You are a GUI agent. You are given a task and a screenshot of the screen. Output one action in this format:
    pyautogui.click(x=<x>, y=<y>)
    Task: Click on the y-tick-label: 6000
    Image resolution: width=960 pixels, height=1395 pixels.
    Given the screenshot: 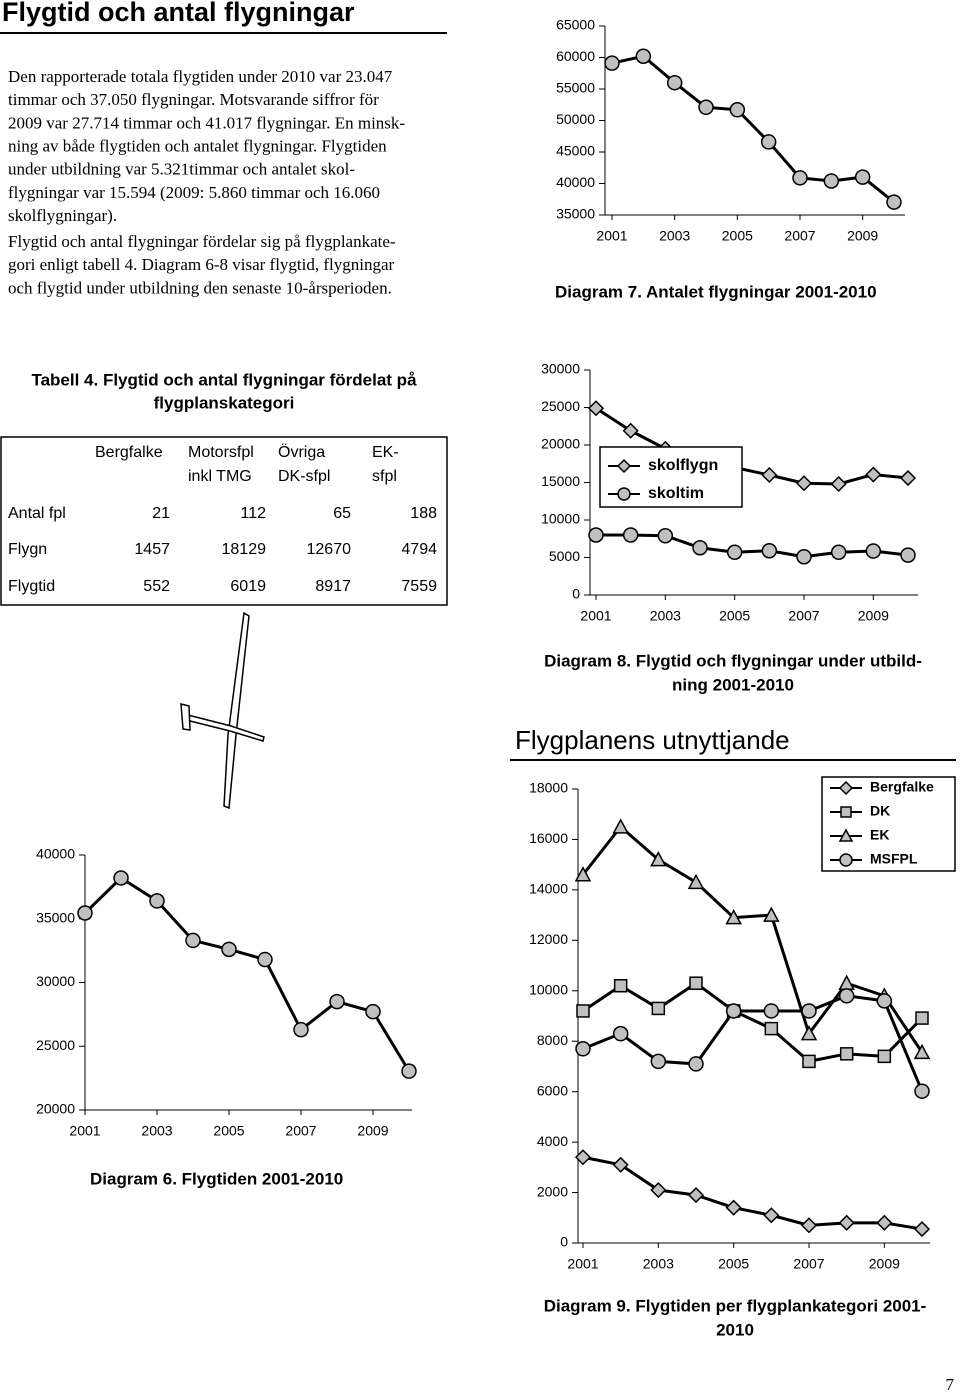 What is the action you would take?
    pyautogui.click(x=552, y=1090)
    